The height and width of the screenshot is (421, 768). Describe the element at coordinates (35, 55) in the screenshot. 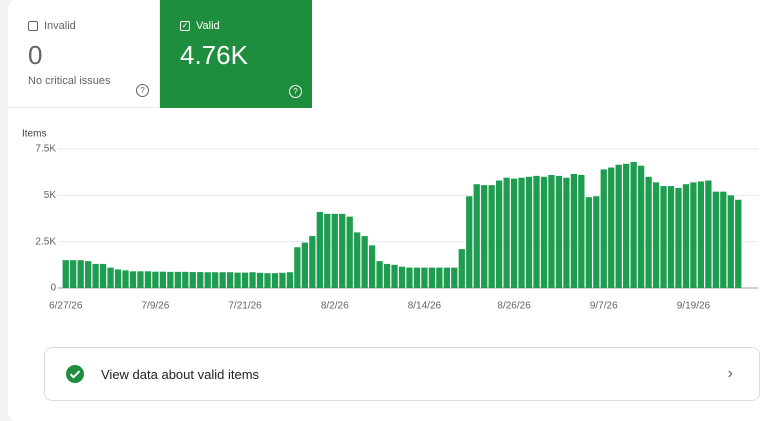

I see `tab-value: 0` at that location.